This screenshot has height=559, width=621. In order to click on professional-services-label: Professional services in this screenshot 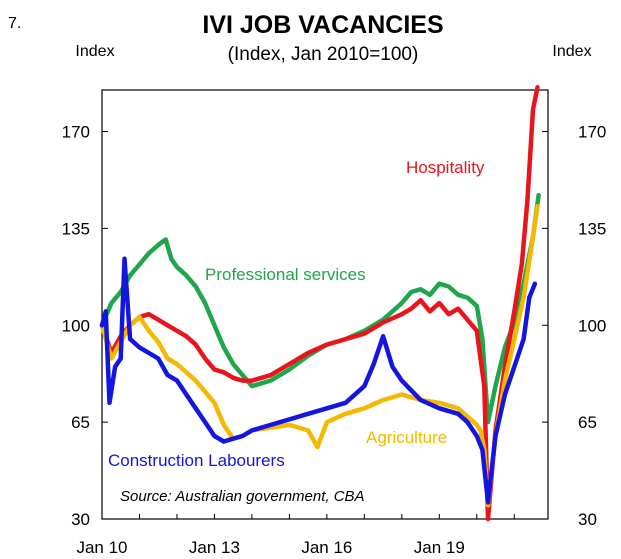, I will do `click(285, 274)`.